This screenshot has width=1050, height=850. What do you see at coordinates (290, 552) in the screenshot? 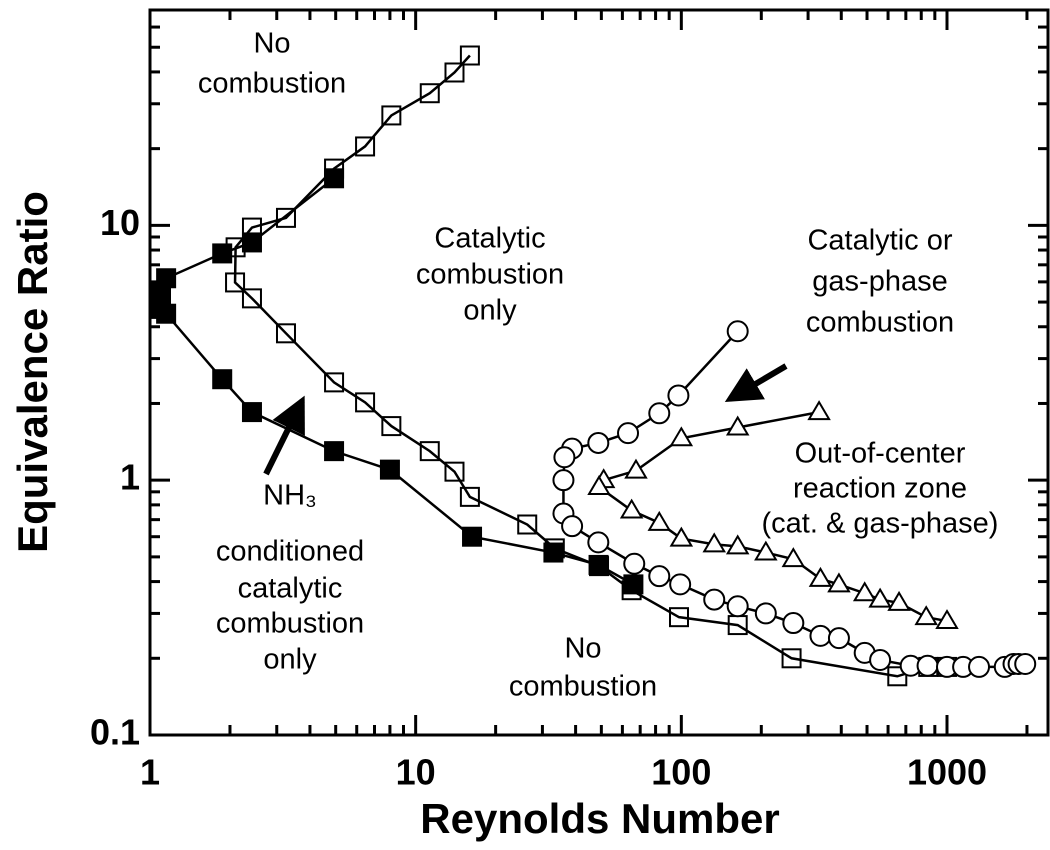
I see `annotation: conditioned` at bounding box center [290, 552].